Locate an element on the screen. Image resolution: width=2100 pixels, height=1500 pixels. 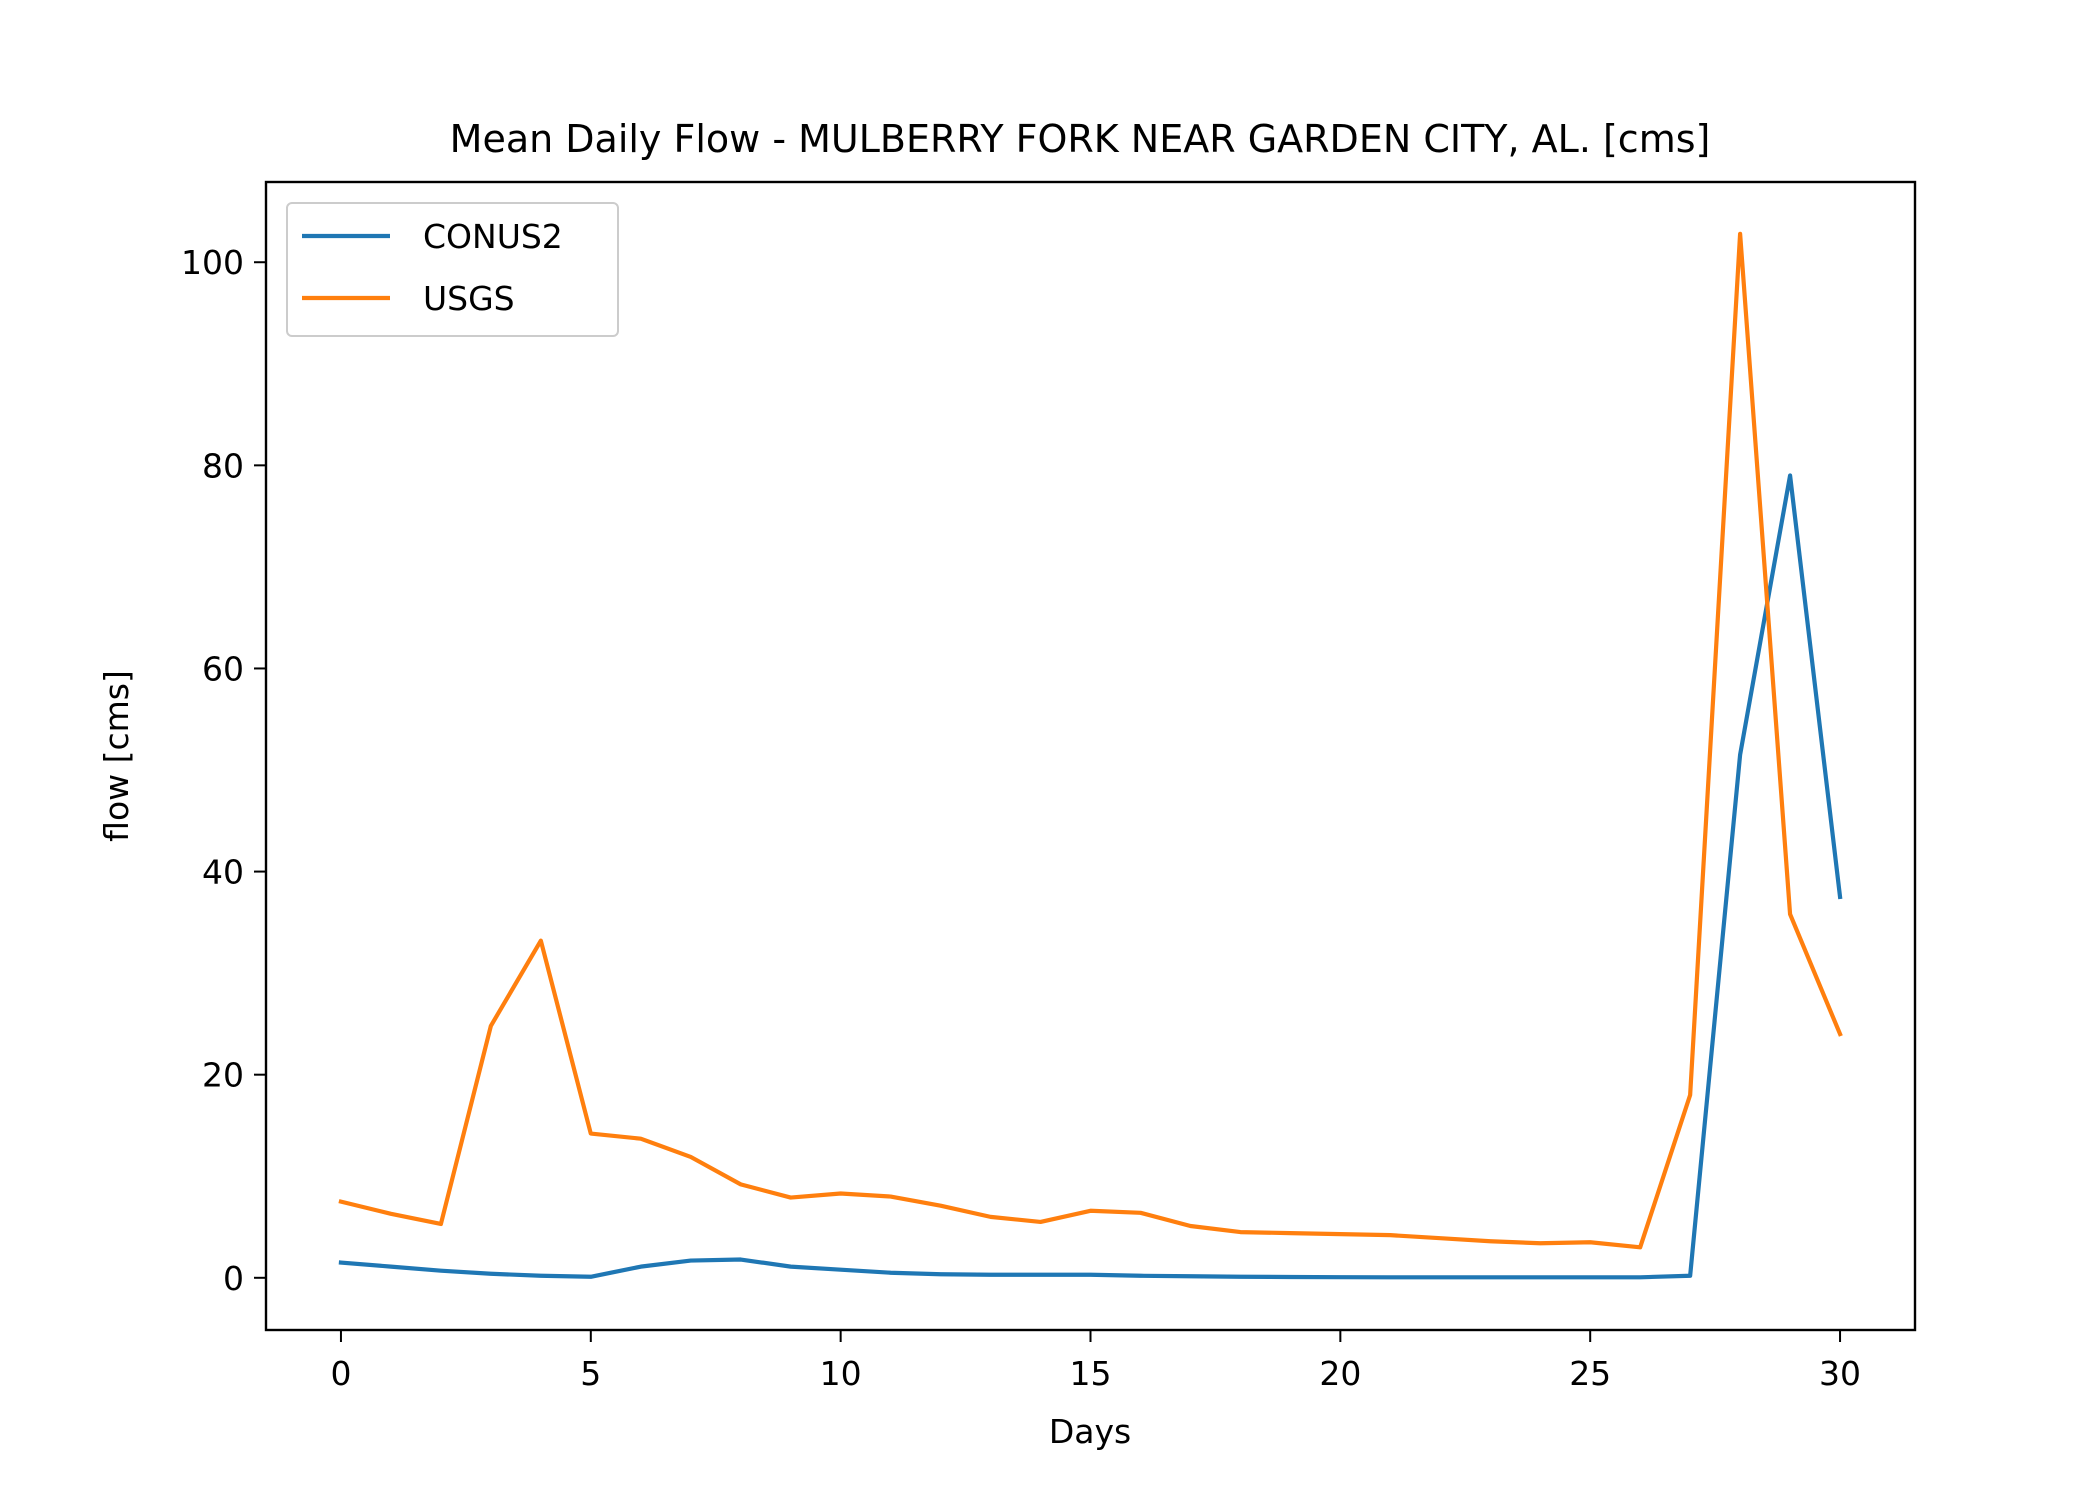
x-tick-label: 30 is located at coordinates (1840, 1373).